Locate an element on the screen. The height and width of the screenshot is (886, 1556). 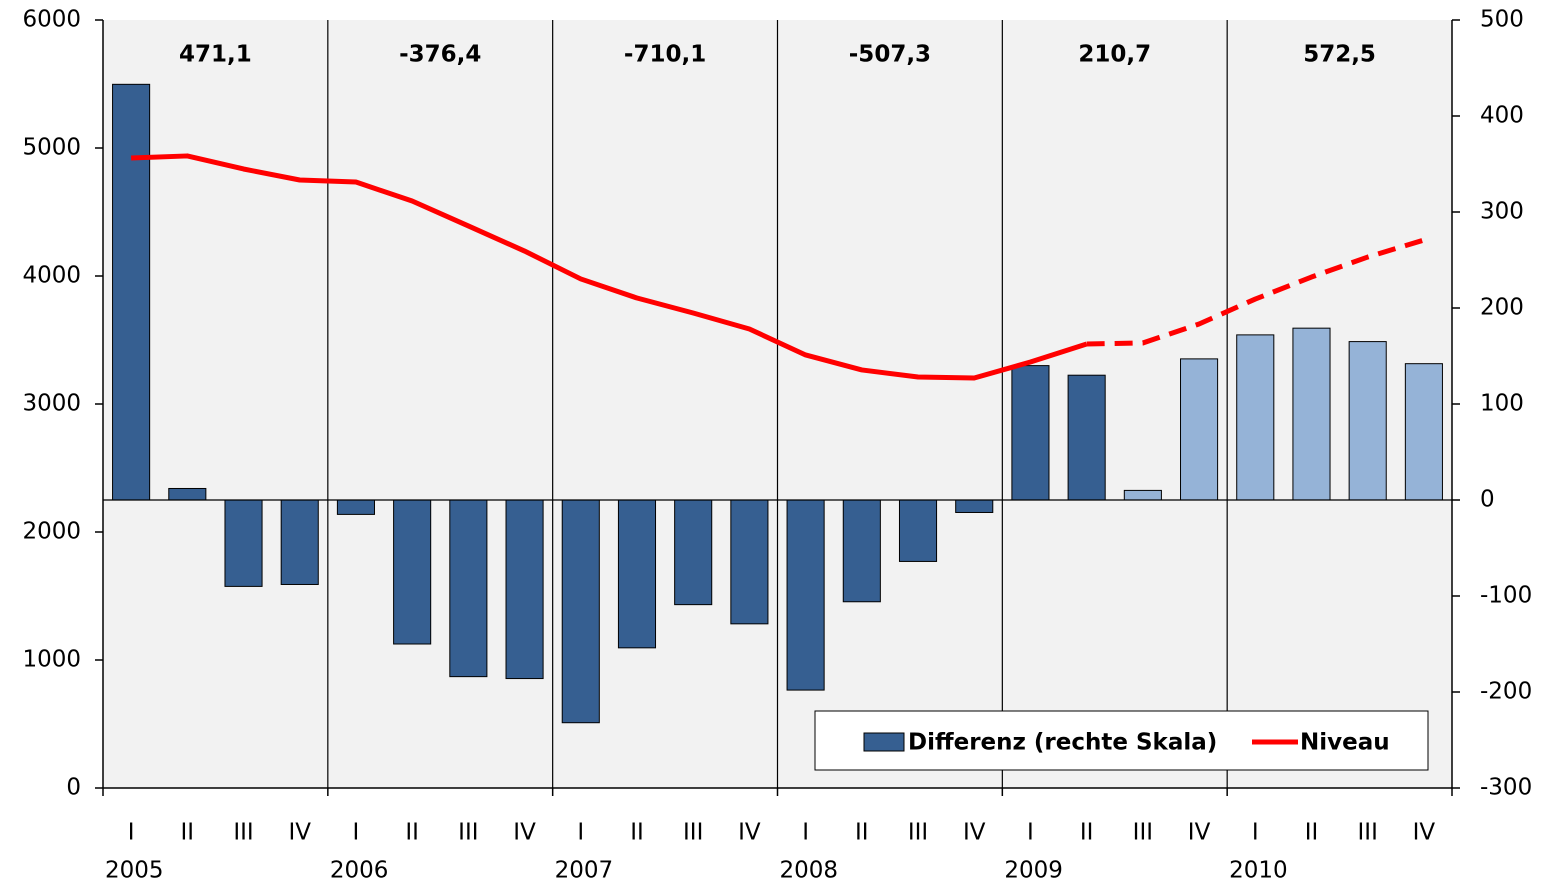
year-total: 471,1 is located at coordinates (215, 55).